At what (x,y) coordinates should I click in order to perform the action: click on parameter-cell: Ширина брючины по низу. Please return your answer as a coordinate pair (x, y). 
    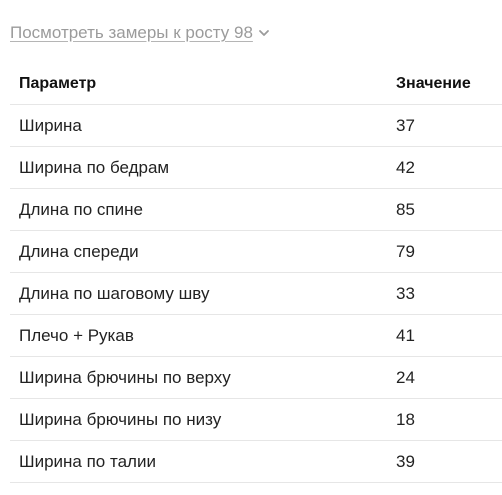
    Looking at the image, I should click on (203, 419).